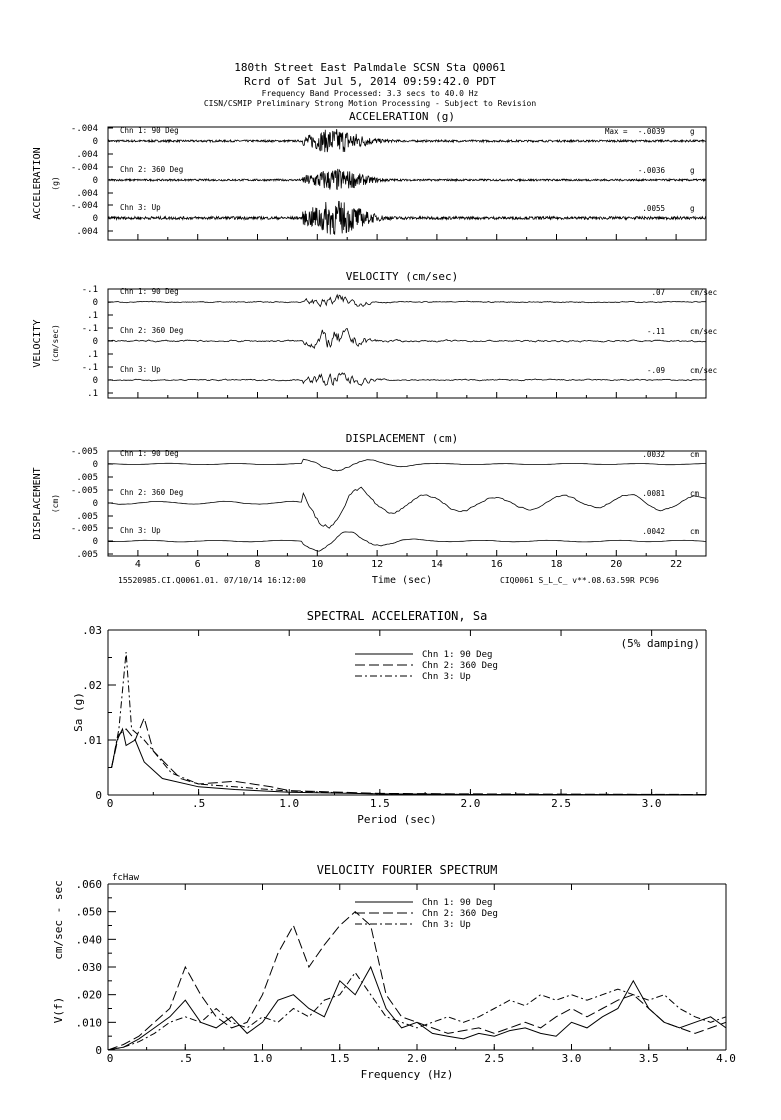 The image size is (781, 1120). I want to click on peak-value: .0055, so click(653, 208).